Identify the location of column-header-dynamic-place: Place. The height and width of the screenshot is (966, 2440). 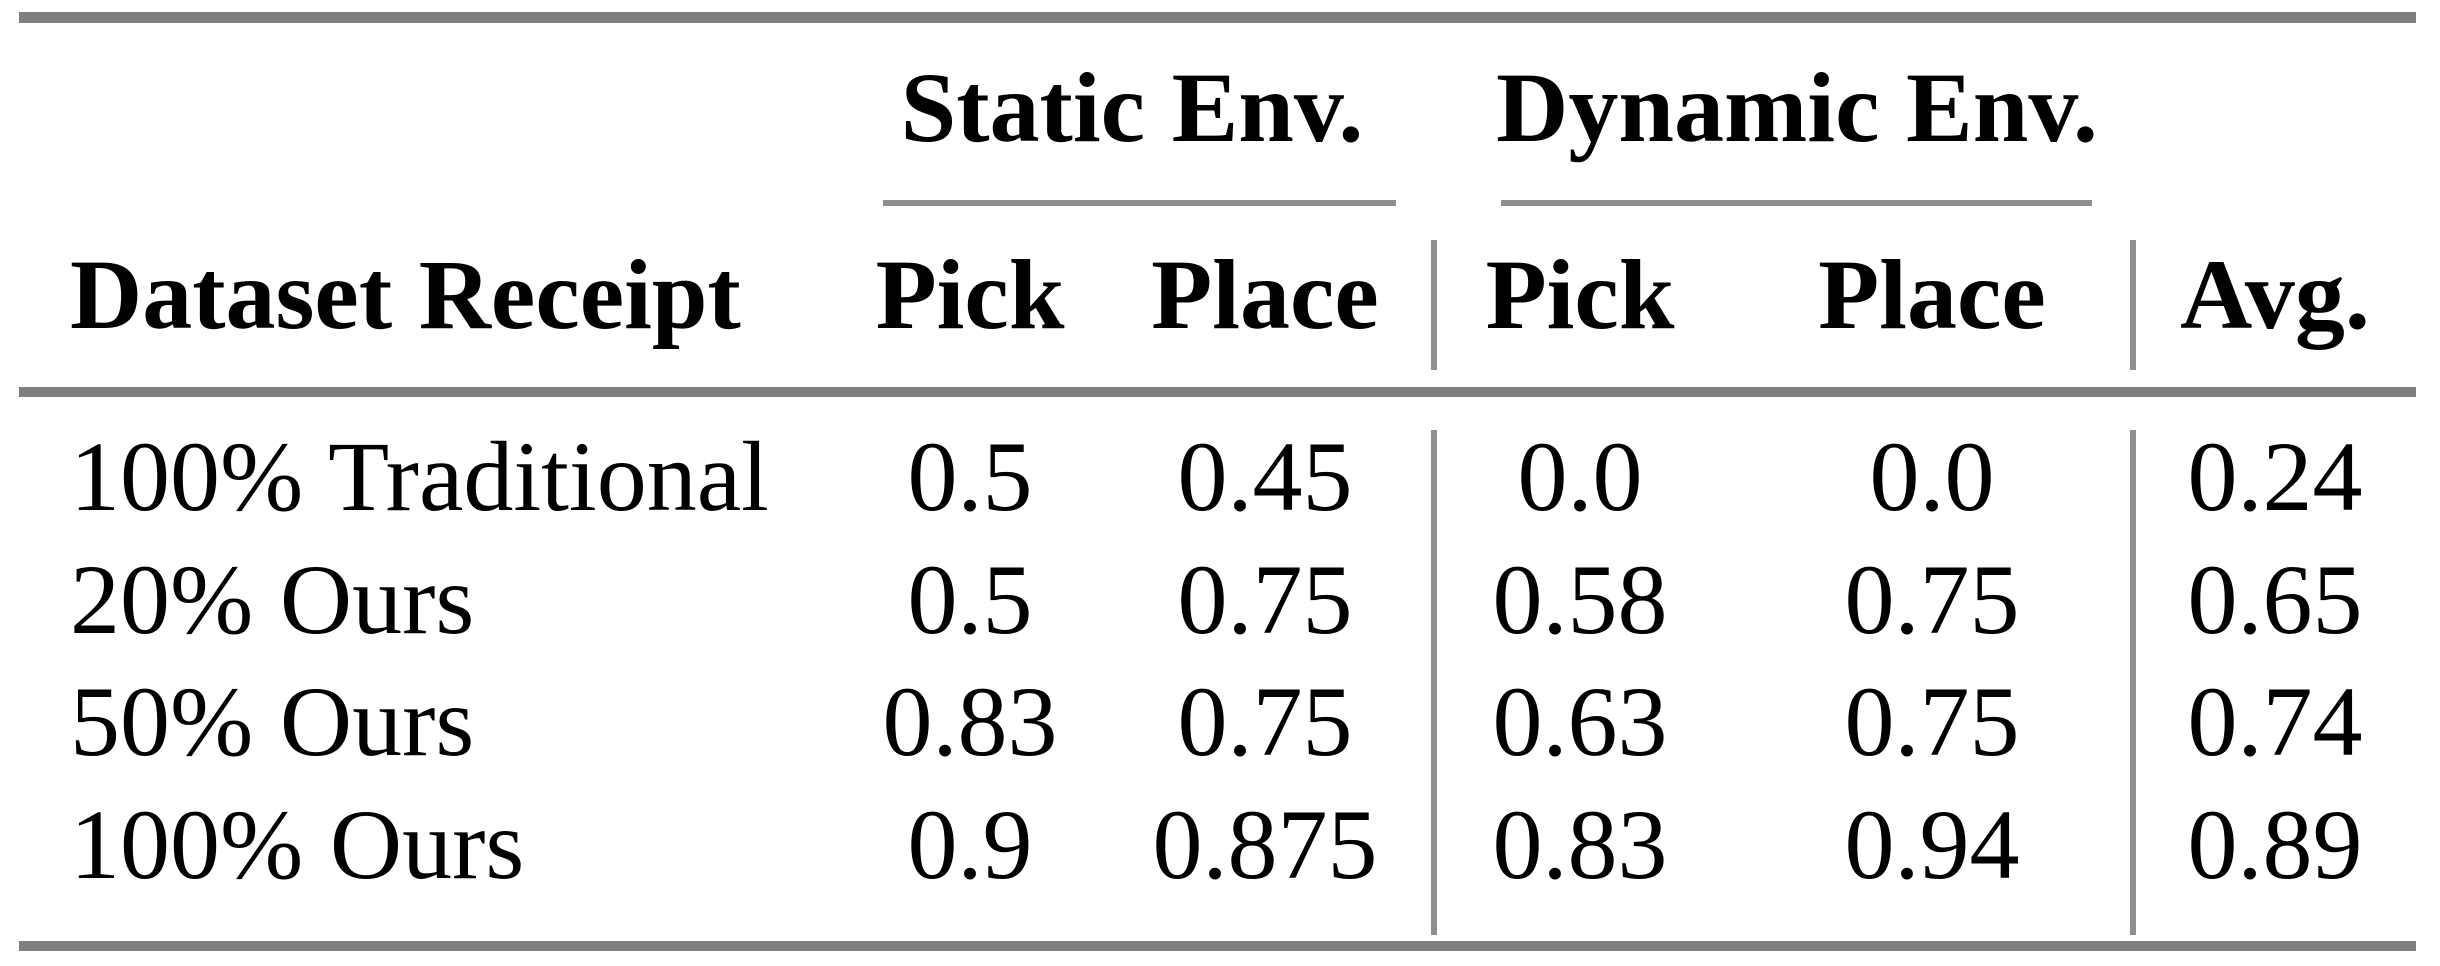
(1932, 294).